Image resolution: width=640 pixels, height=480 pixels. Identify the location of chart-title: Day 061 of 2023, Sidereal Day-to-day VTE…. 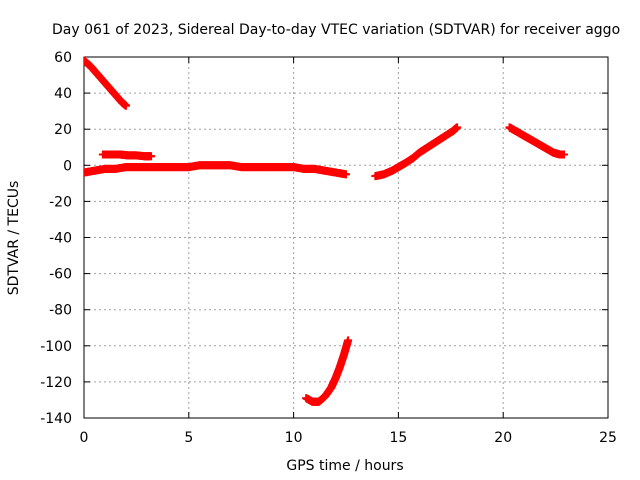
(336, 30).